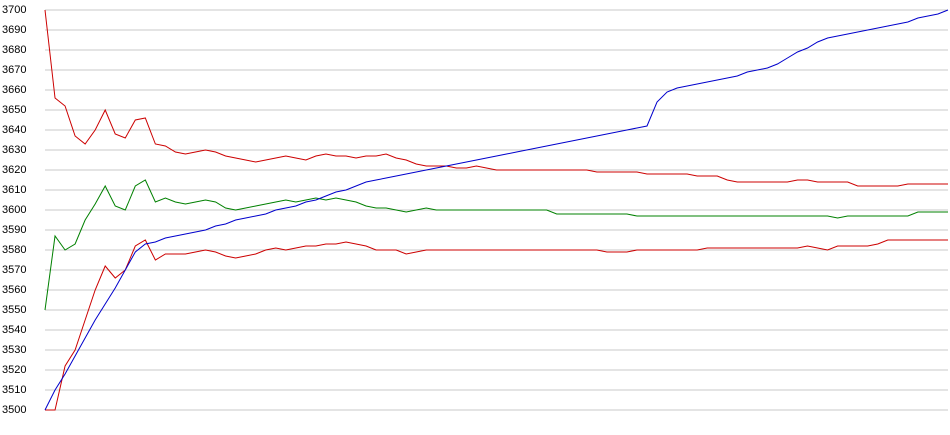  Describe the element at coordinates (14, 290) in the screenshot. I see `y-tick-label: 3560` at that location.